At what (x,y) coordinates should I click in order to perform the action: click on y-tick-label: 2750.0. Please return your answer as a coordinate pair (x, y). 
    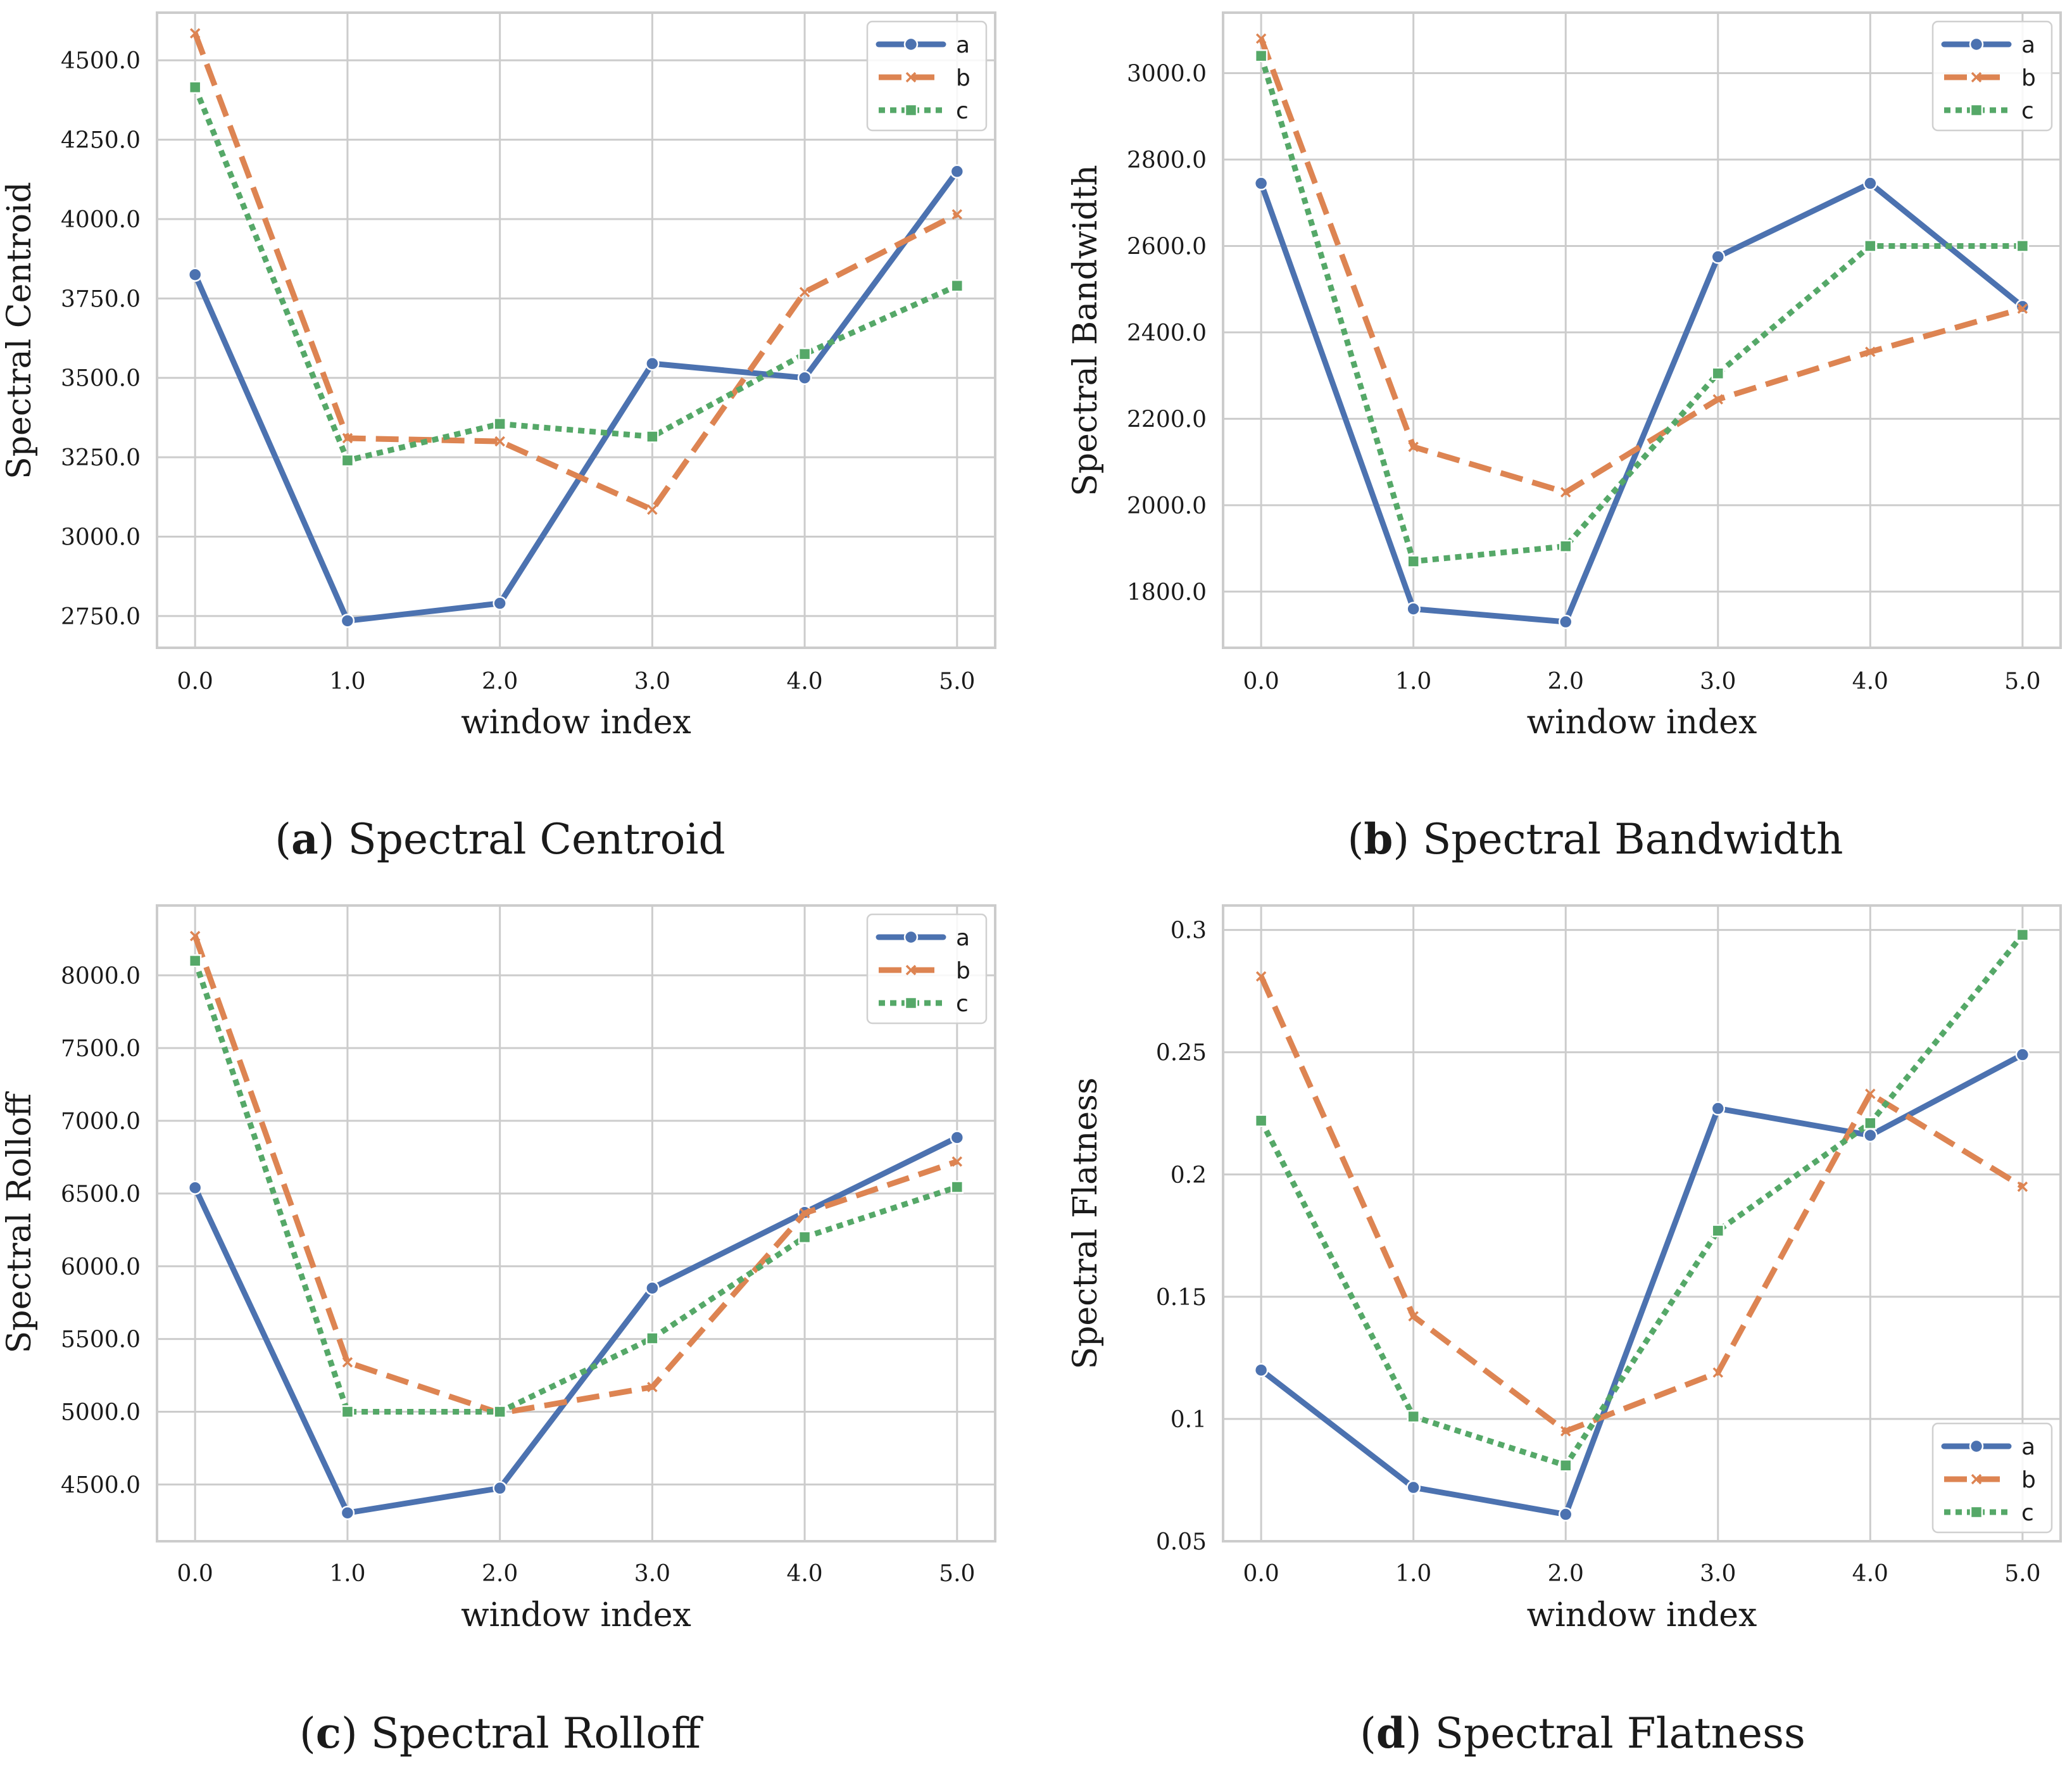
    Looking at the image, I should click on (101, 617).